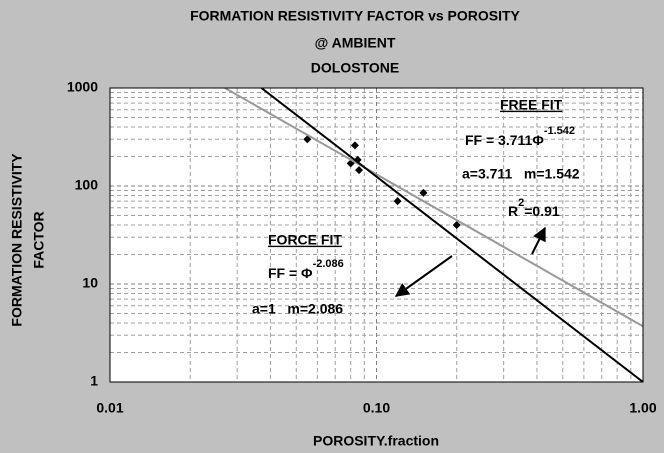  I want to click on annotation: a=1 m=2.086, so click(297, 309).